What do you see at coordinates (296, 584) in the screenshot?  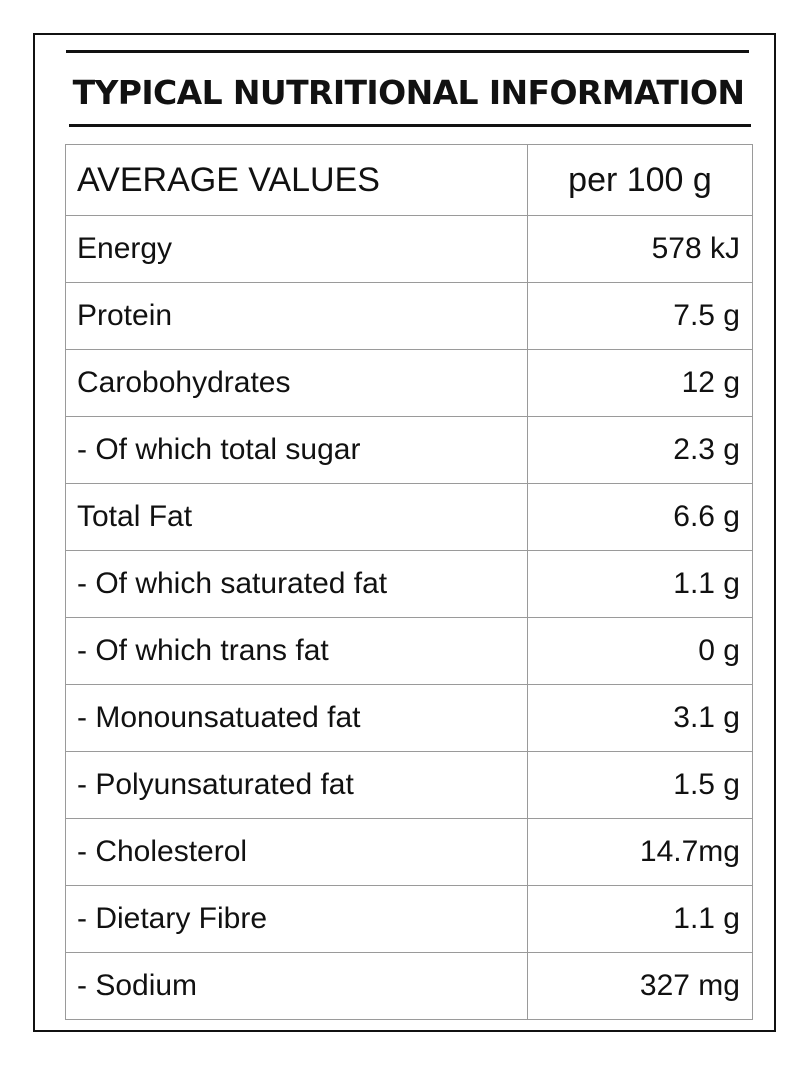 I see `nutrient-name: - Of which saturated fat` at bounding box center [296, 584].